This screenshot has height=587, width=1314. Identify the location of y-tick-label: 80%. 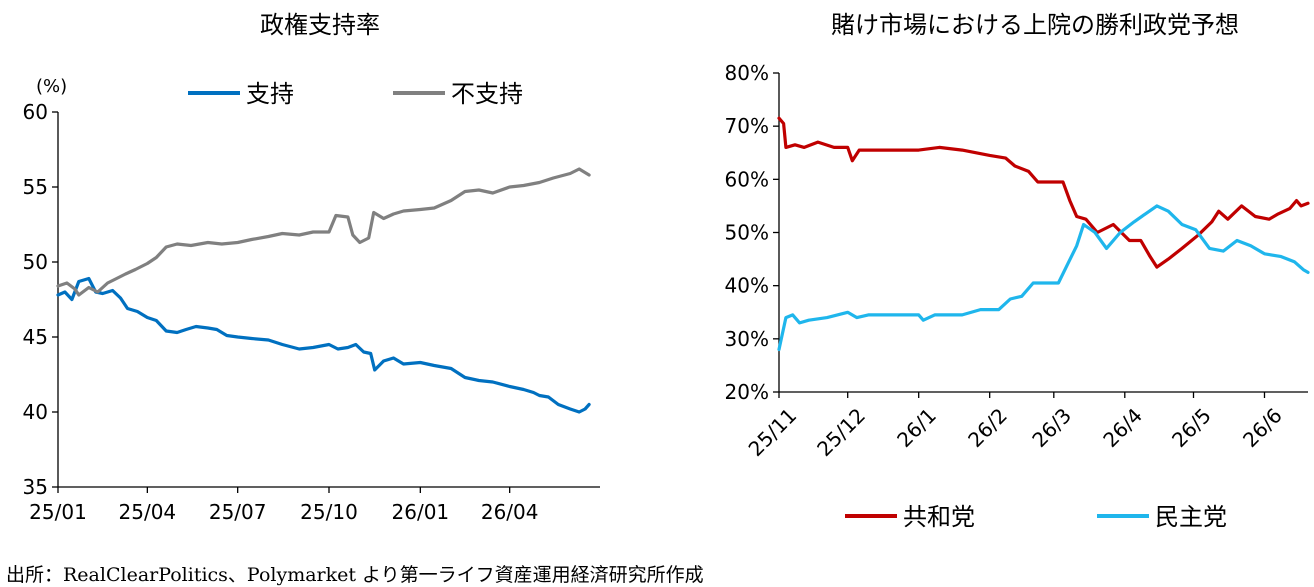
(747, 73).